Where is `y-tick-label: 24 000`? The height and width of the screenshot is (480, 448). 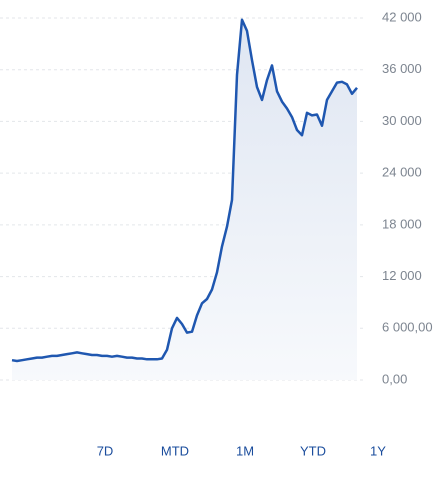 y-tick-label: 24 000 is located at coordinates (402, 172).